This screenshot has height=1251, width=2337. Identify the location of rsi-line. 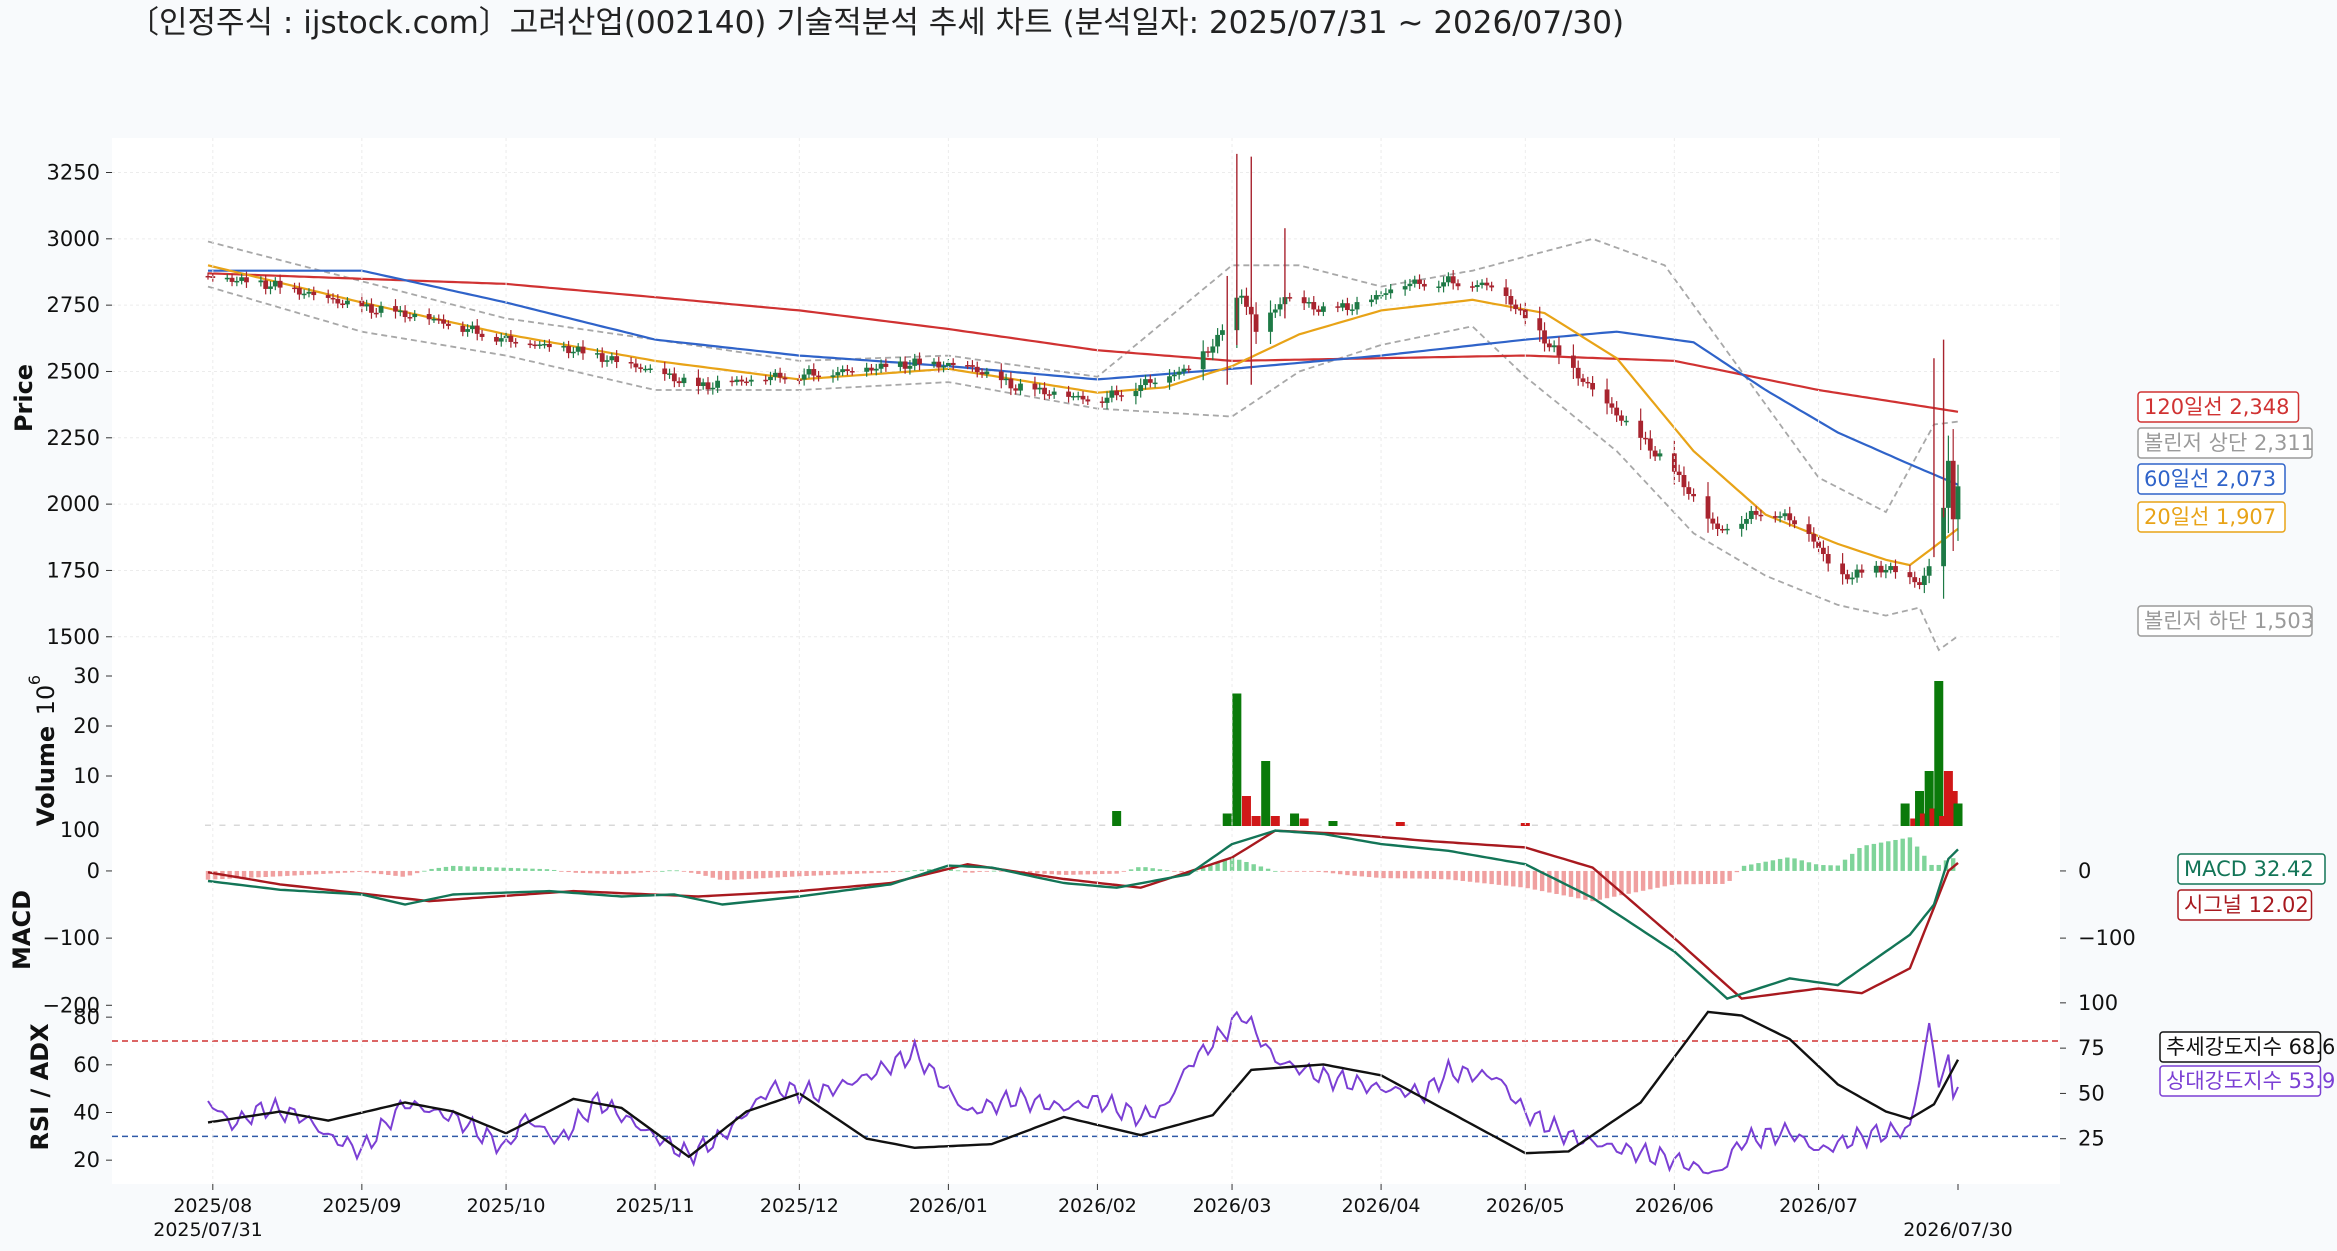
(1083, 1092).